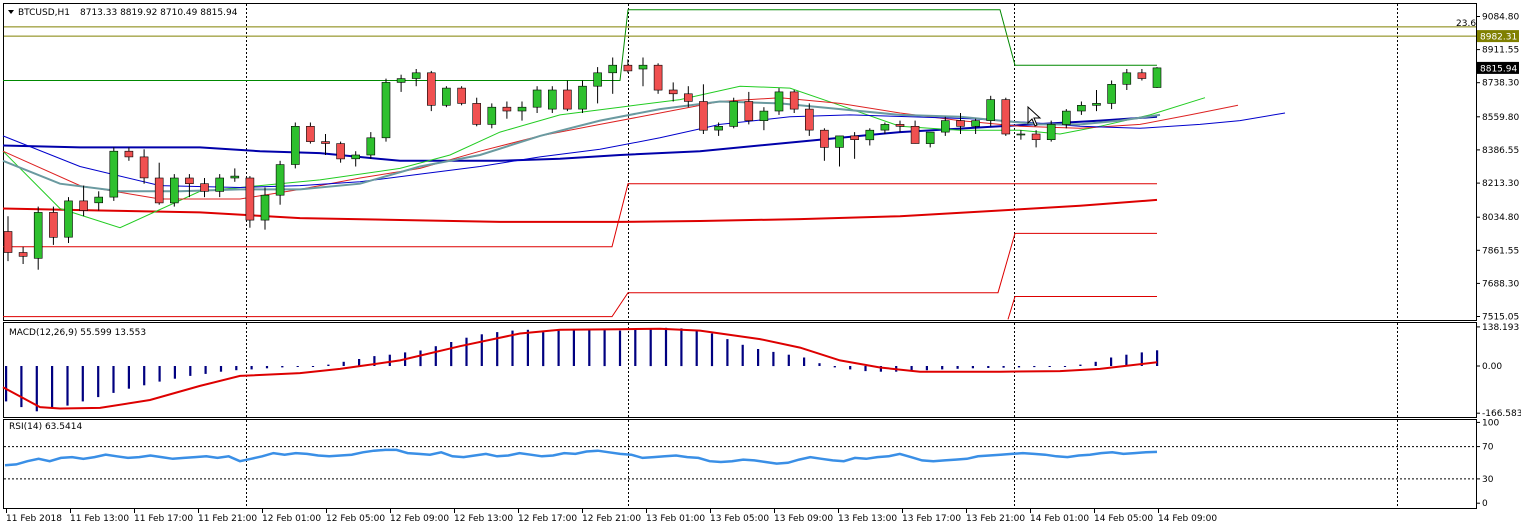  What do you see at coordinates (1492, 367) in the screenshot?
I see `macd-tick-label-1: 0.00` at bounding box center [1492, 367].